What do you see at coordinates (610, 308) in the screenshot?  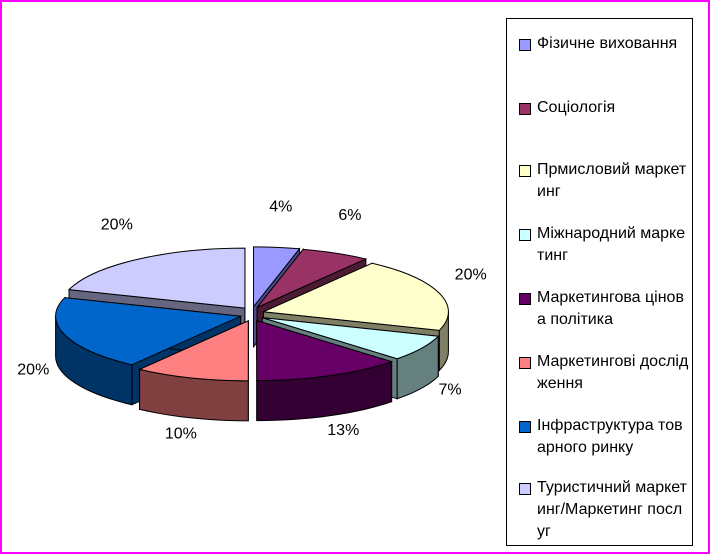 I see `legend-label: Маркетингова цінова політика` at bounding box center [610, 308].